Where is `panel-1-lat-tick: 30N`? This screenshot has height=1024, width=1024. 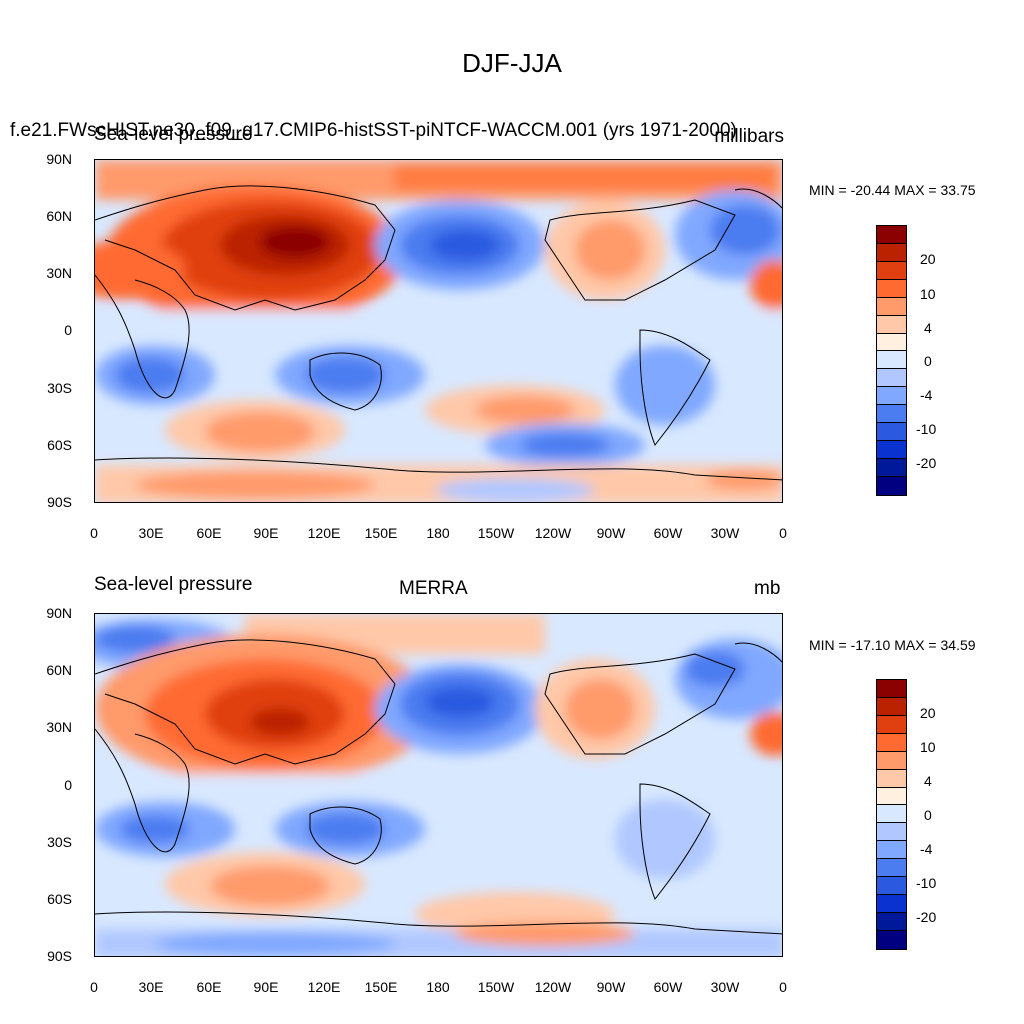
panel-1-lat-tick: 30N is located at coordinates (59, 273).